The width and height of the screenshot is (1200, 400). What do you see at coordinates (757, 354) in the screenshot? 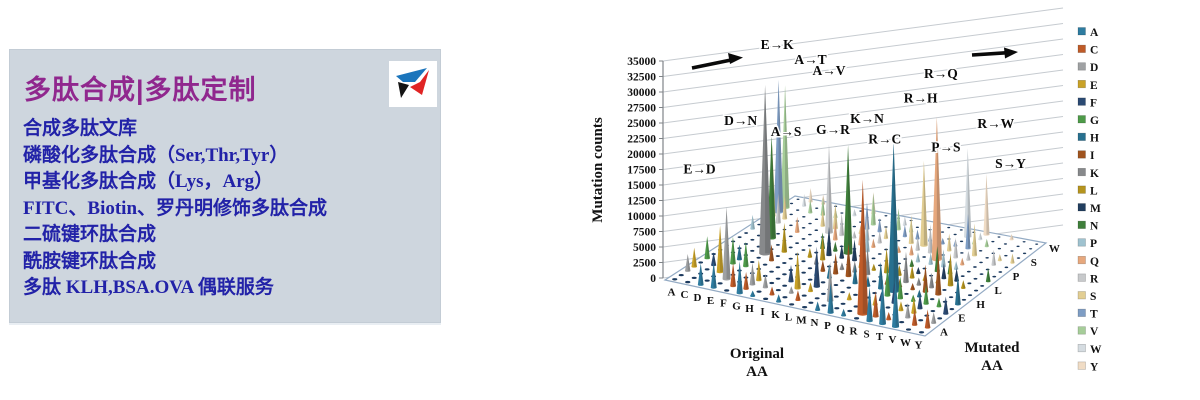
I see `axis-title: Original` at bounding box center [757, 354].